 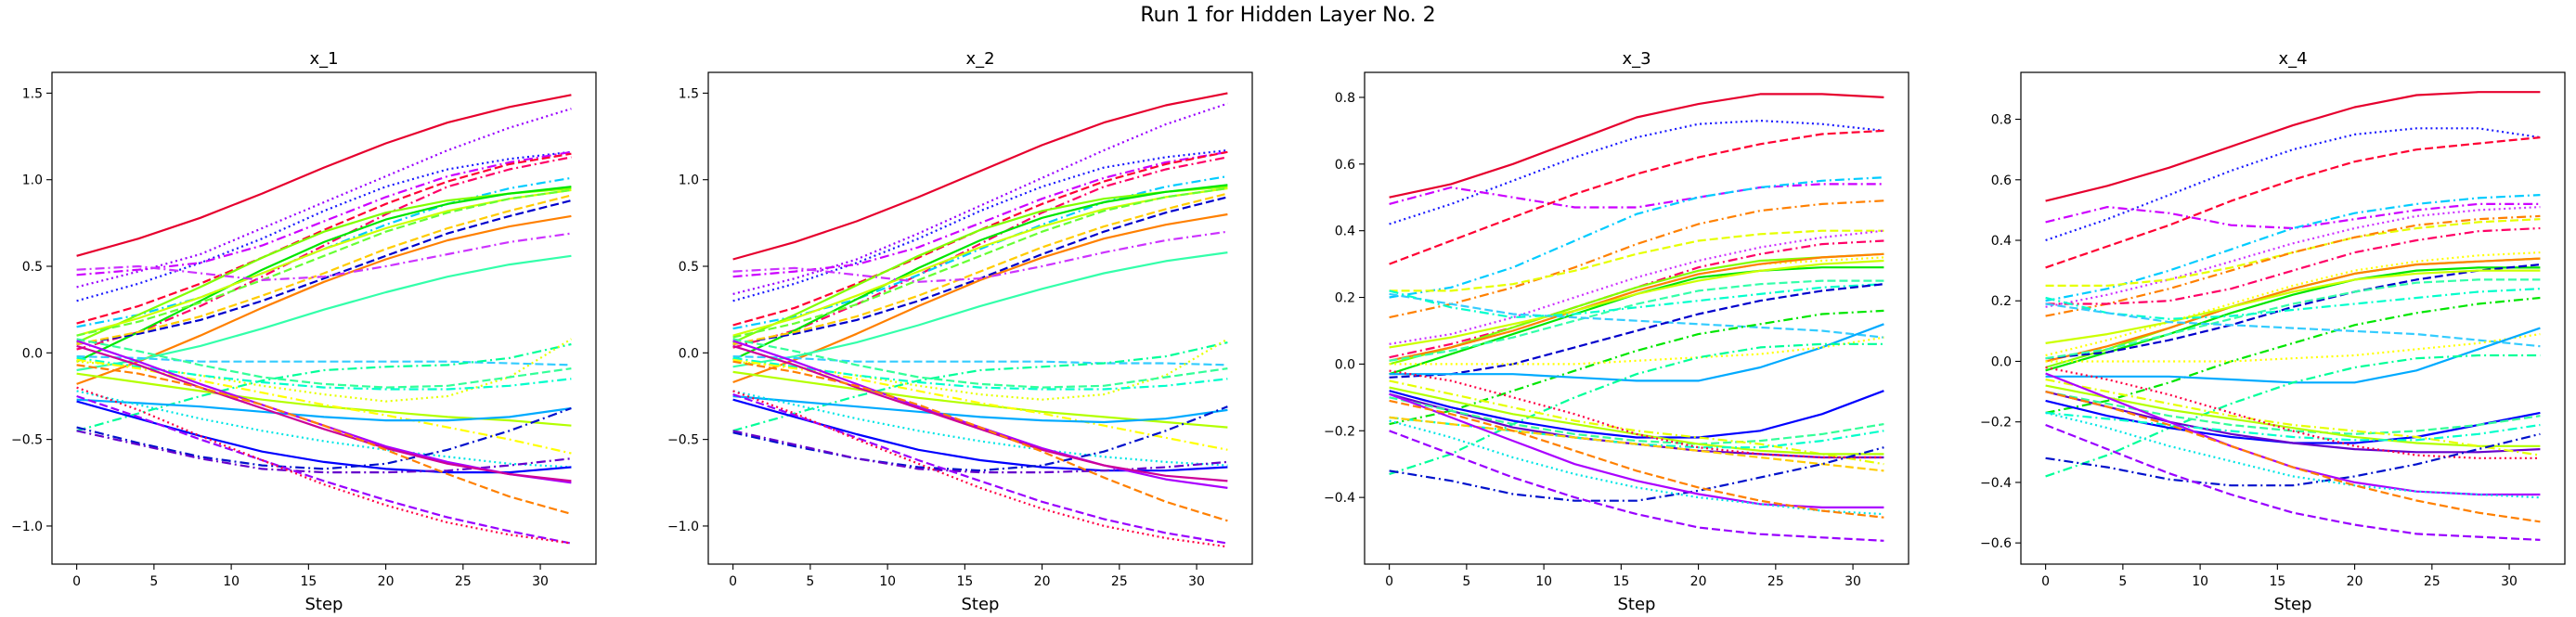 I want to click on y-tick-label: −0.5, so click(x=27, y=440).